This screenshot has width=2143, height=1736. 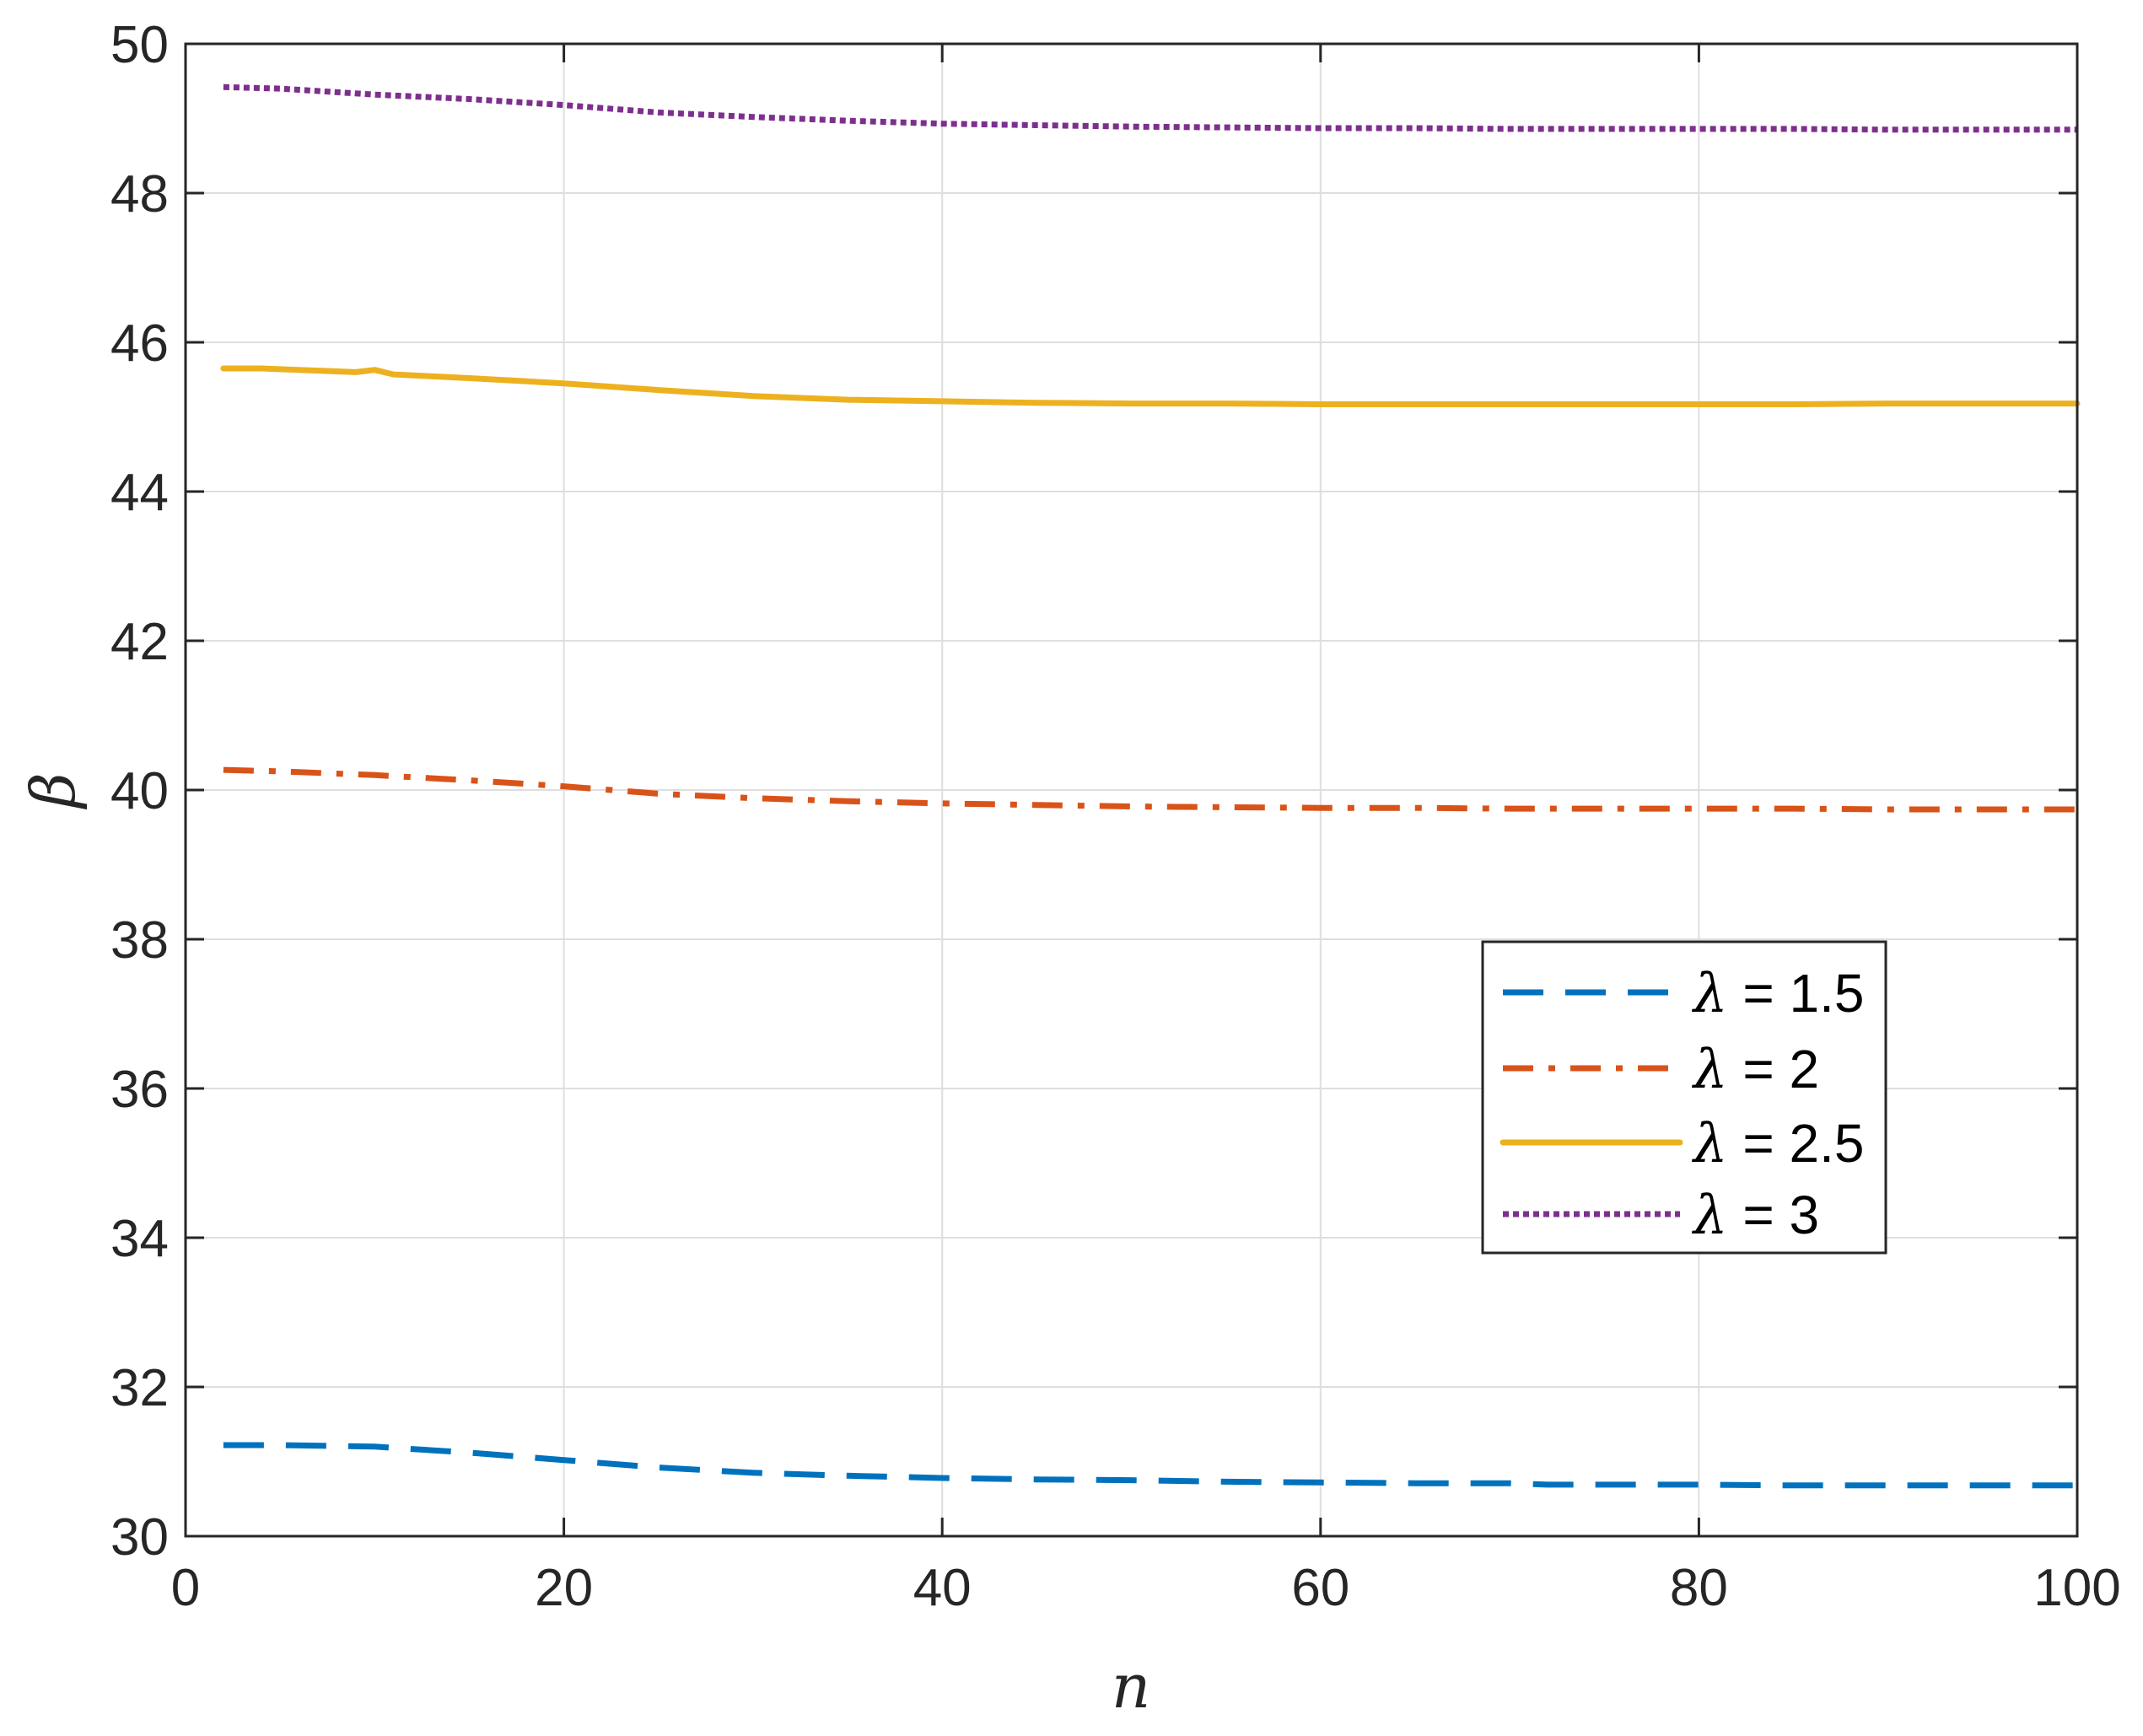 I want to click on legend-value: = 2, so click(x=1774, y=1069).